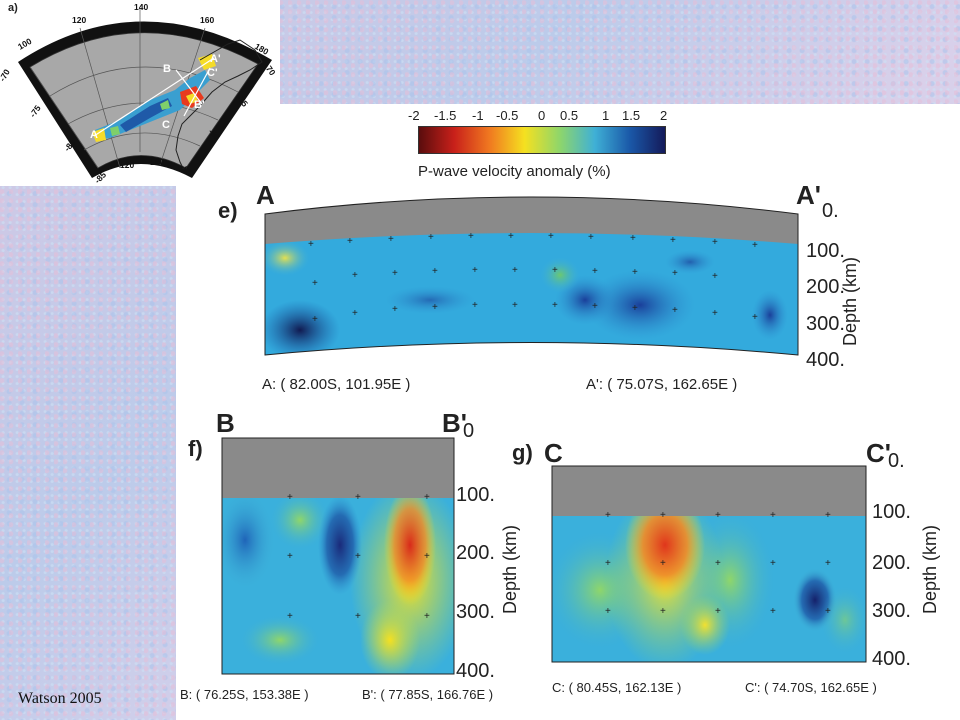  I want to click on colorbar-title: P-wave velocity anomaly (%), so click(514, 171).